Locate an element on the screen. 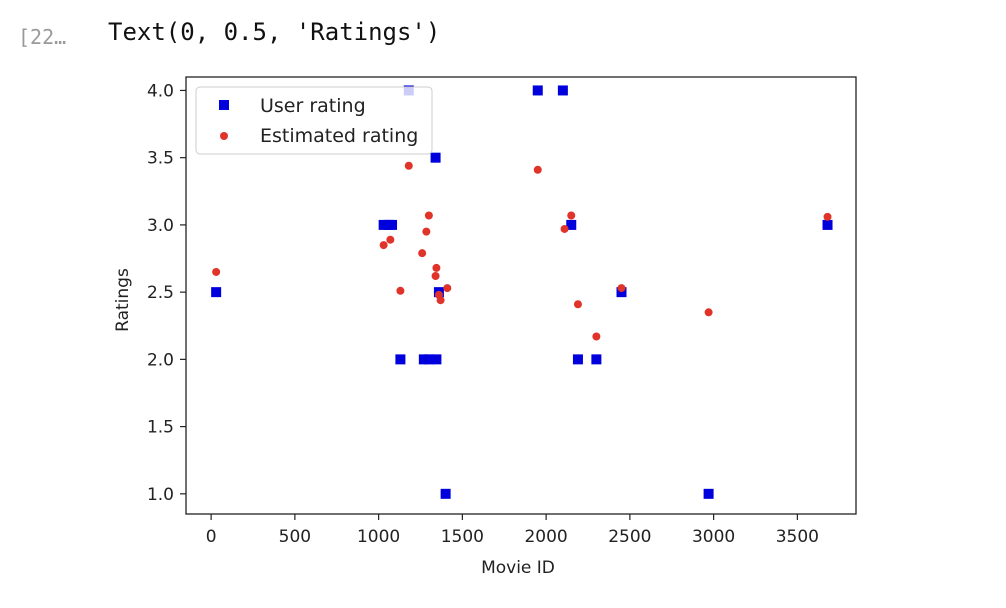  y-tick-label: 4.0 is located at coordinates (160, 91).